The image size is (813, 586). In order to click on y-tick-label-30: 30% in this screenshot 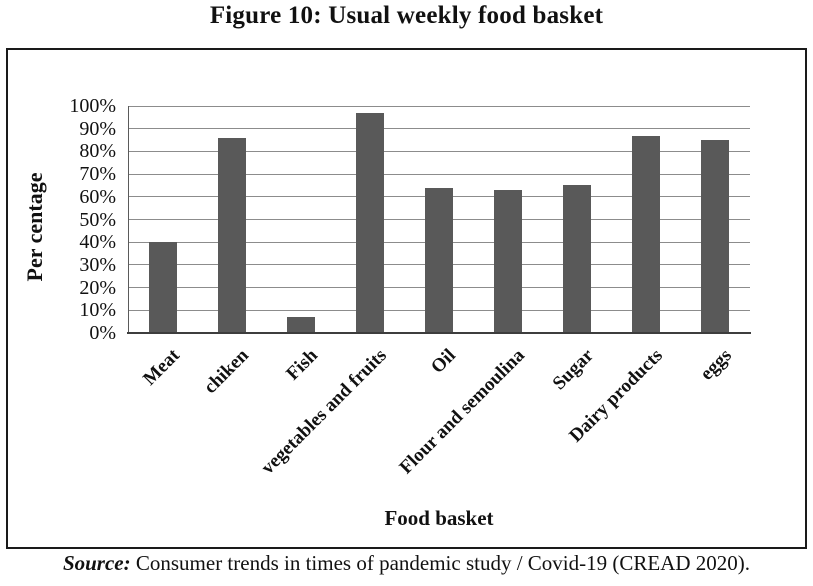, I will do `click(97, 264)`.